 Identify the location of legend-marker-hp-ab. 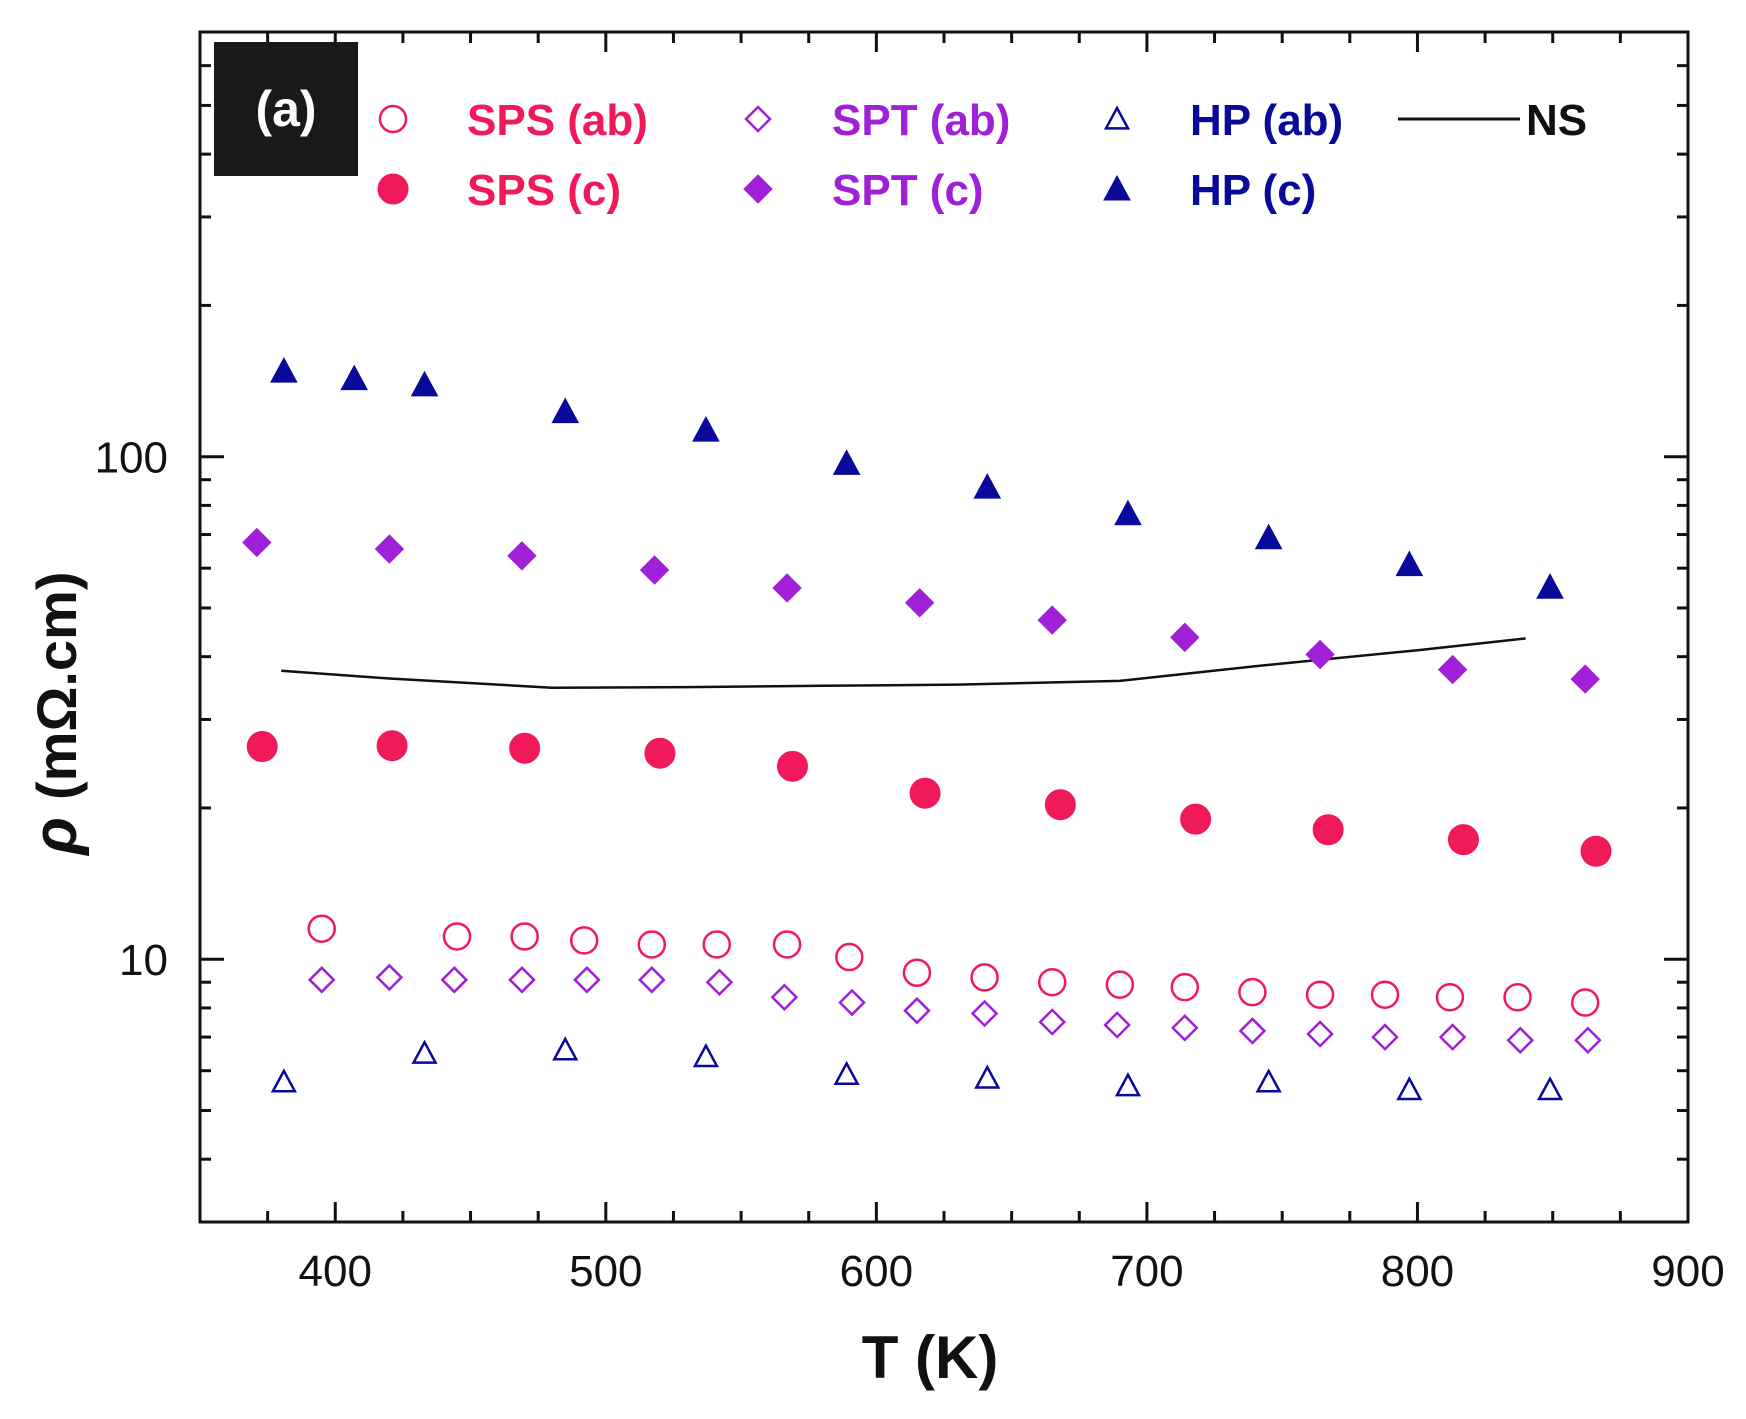
(1117, 117).